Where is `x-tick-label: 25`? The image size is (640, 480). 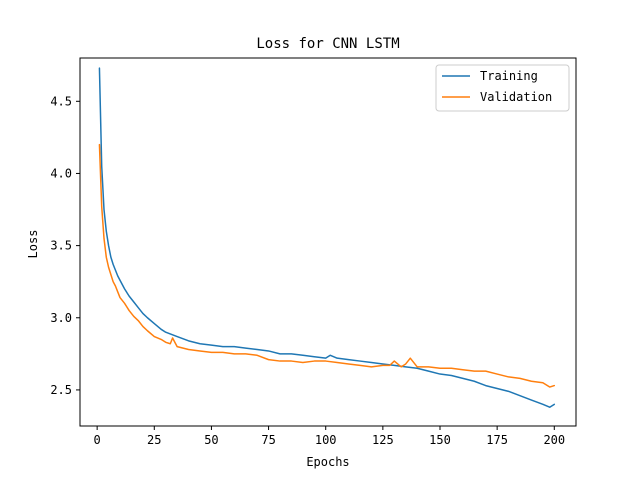 x-tick-label: 25 is located at coordinates (154, 440).